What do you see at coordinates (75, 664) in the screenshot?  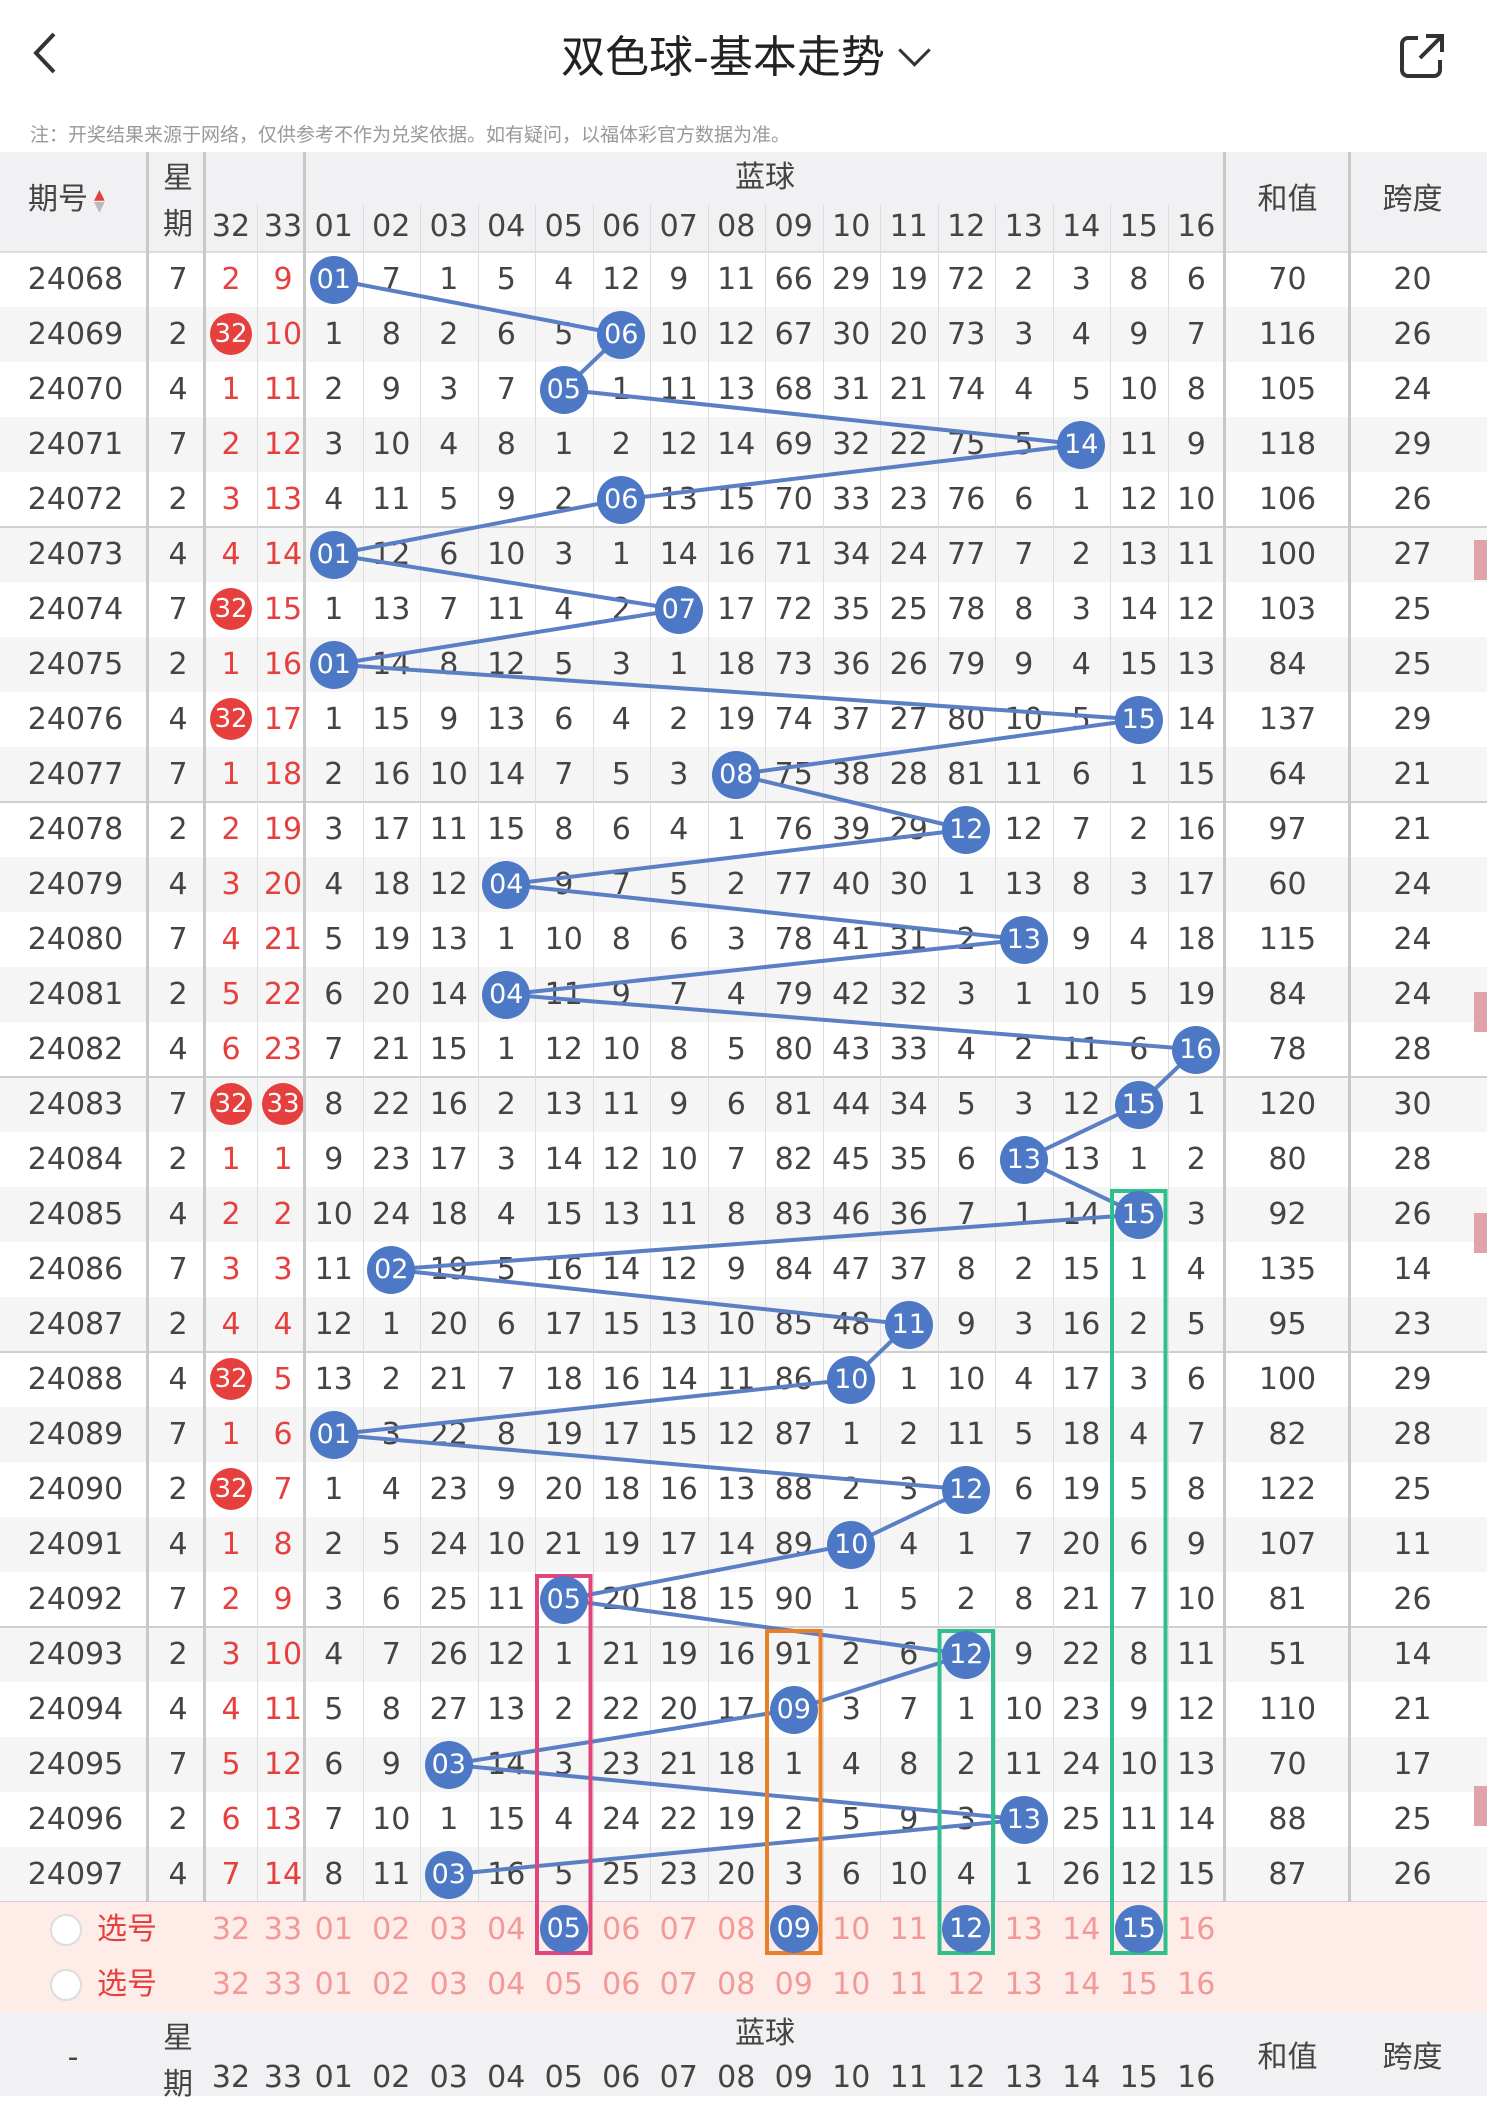 I see `issue-cell: 24075` at bounding box center [75, 664].